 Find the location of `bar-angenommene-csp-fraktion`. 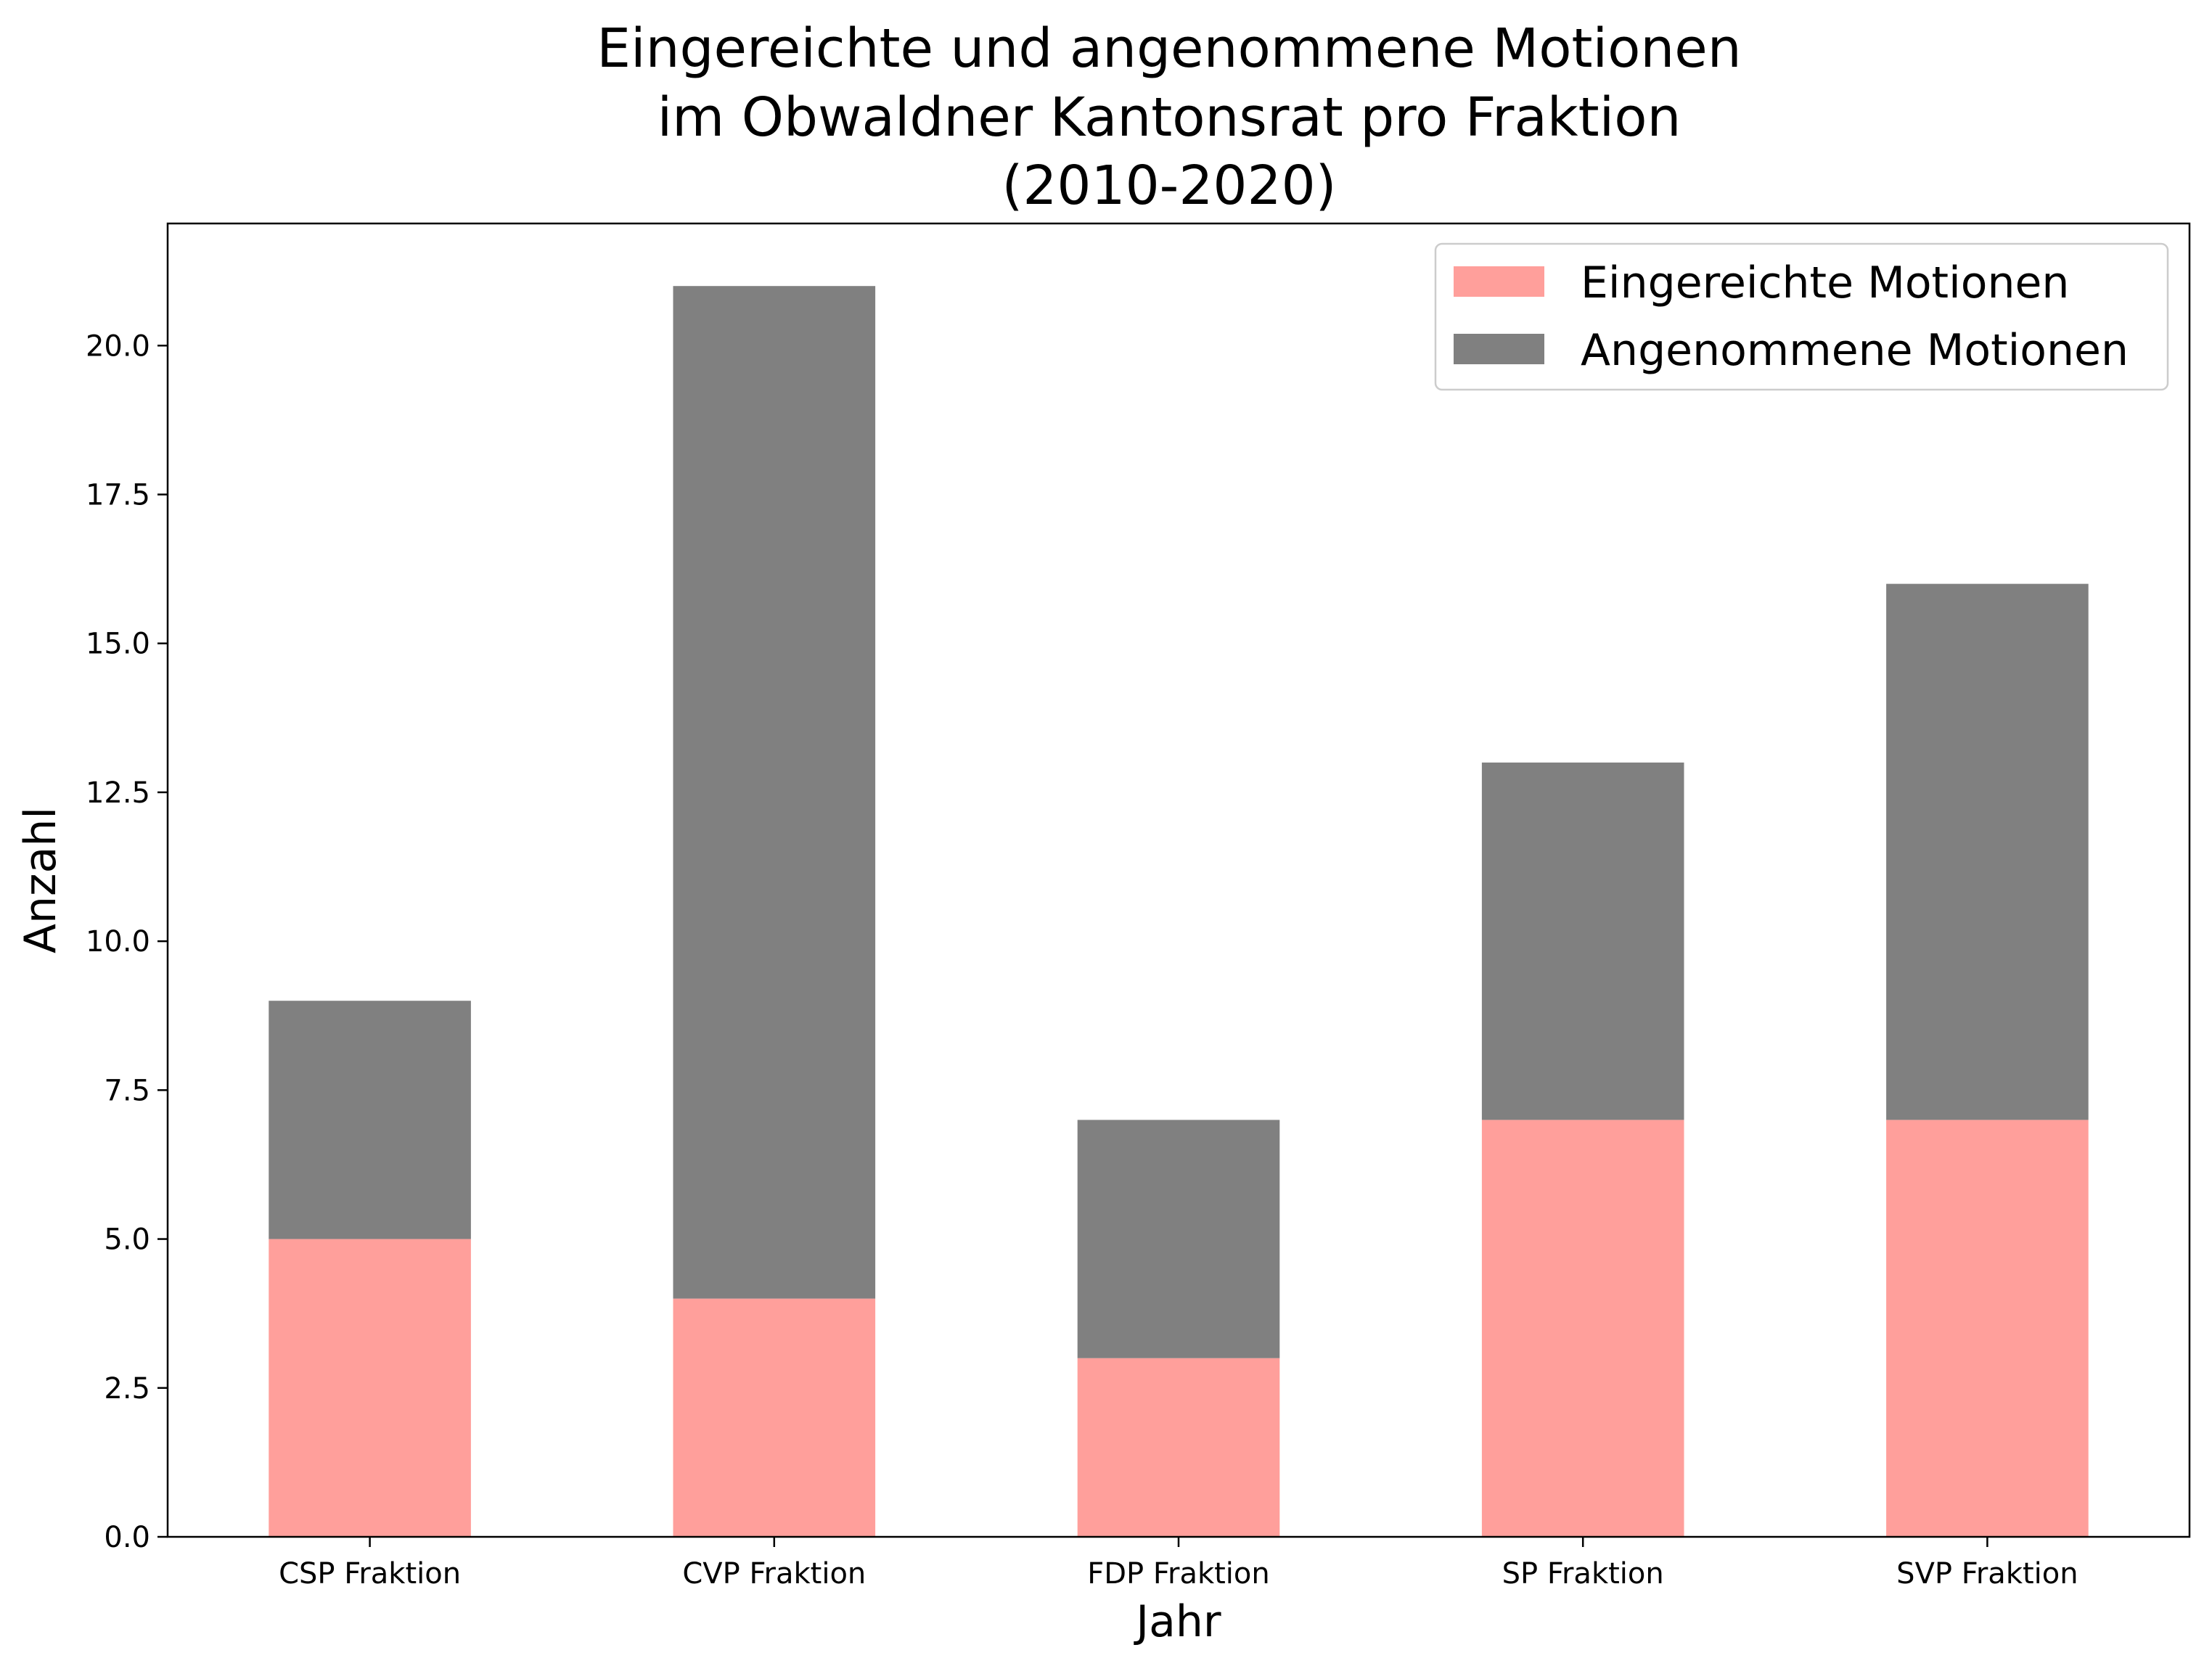

bar-angenommene-csp-fraktion is located at coordinates (370, 1120).